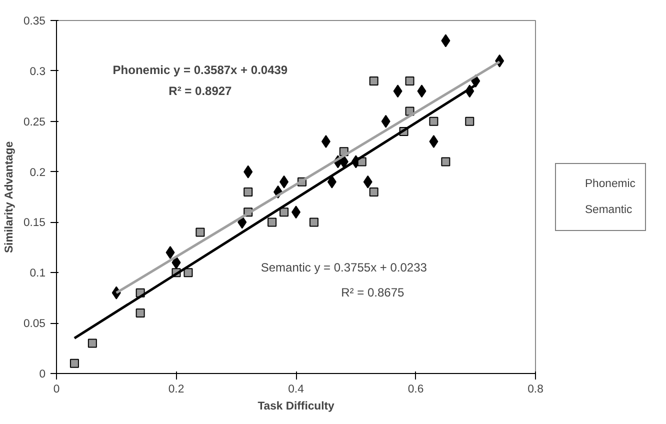 The image size is (666, 424). Describe the element at coordinates (42, 374) in the screenshot. I see `y-tick-label: 0` at that location.